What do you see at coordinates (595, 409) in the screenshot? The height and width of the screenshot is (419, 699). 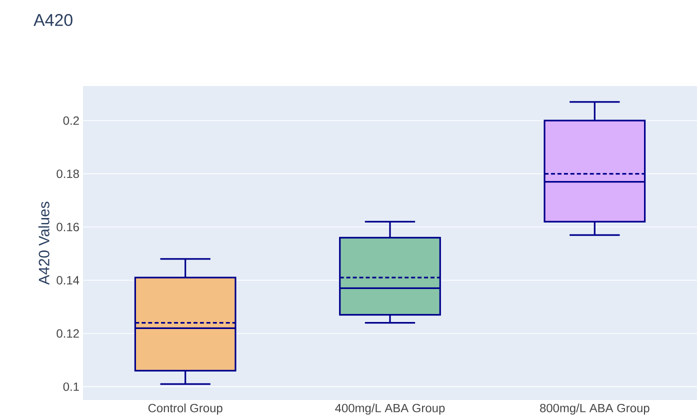 I see `x-tick-label: 800mg/L ABA Group` at bounding box center [595, 409].